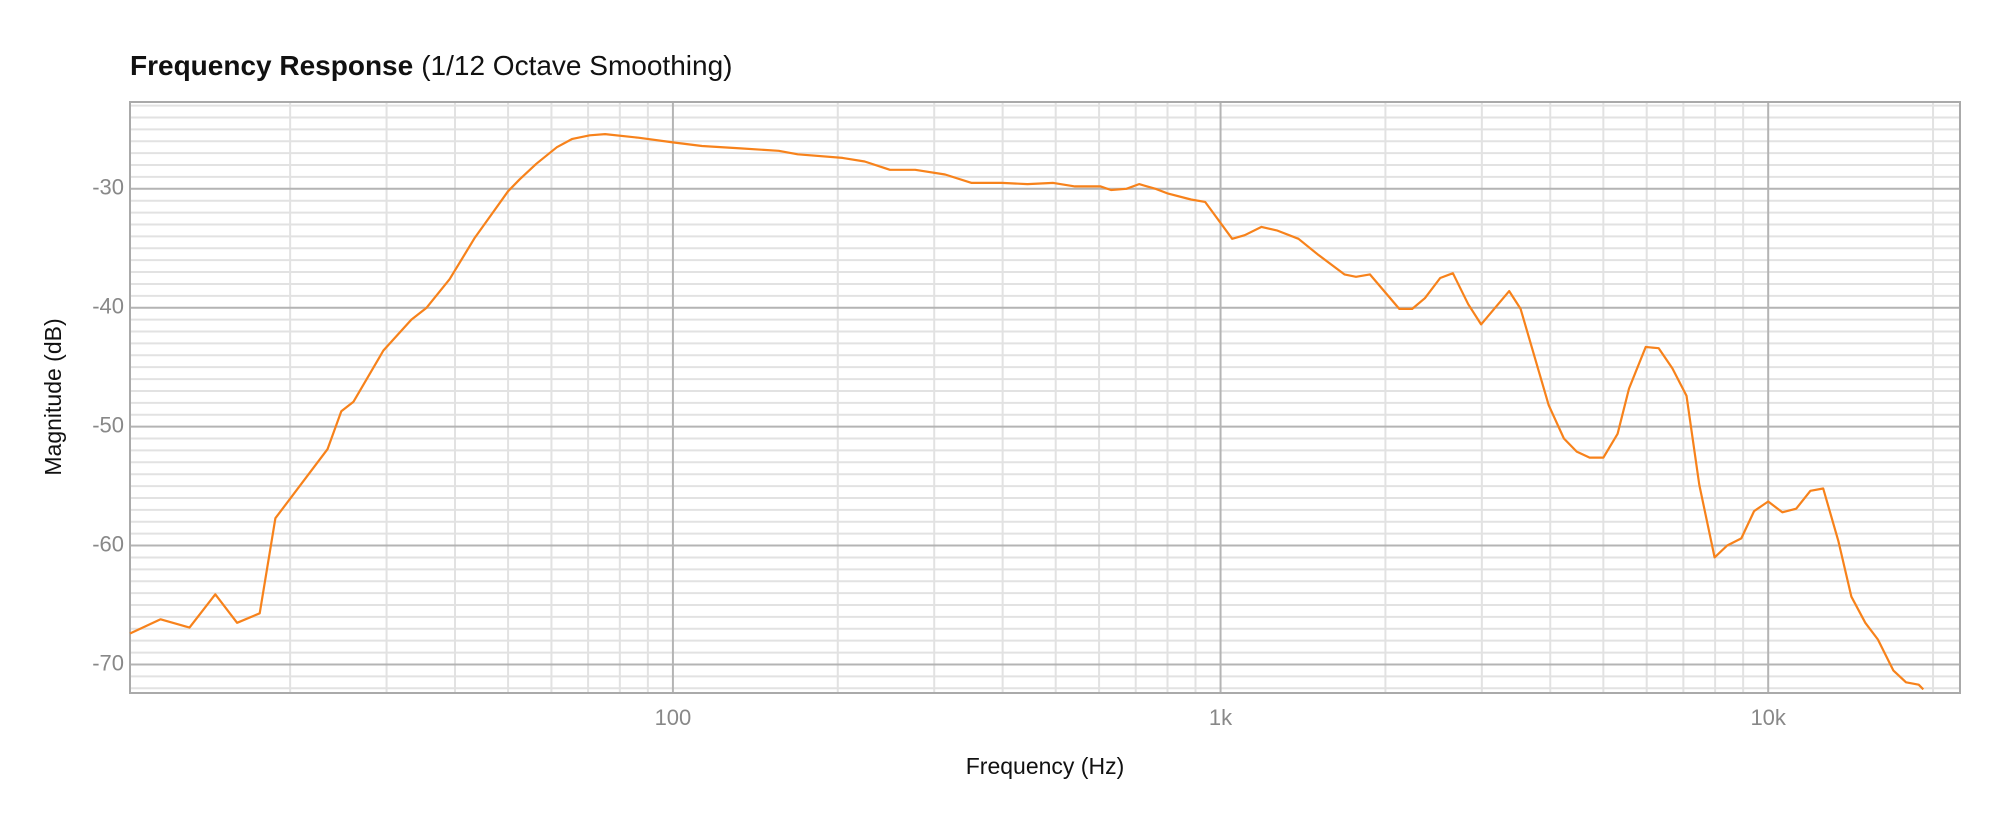 The height and width of the screenshot is (834, 2002). I want to click on y-axis-label: Magnitude (dB), so click(53, 396).